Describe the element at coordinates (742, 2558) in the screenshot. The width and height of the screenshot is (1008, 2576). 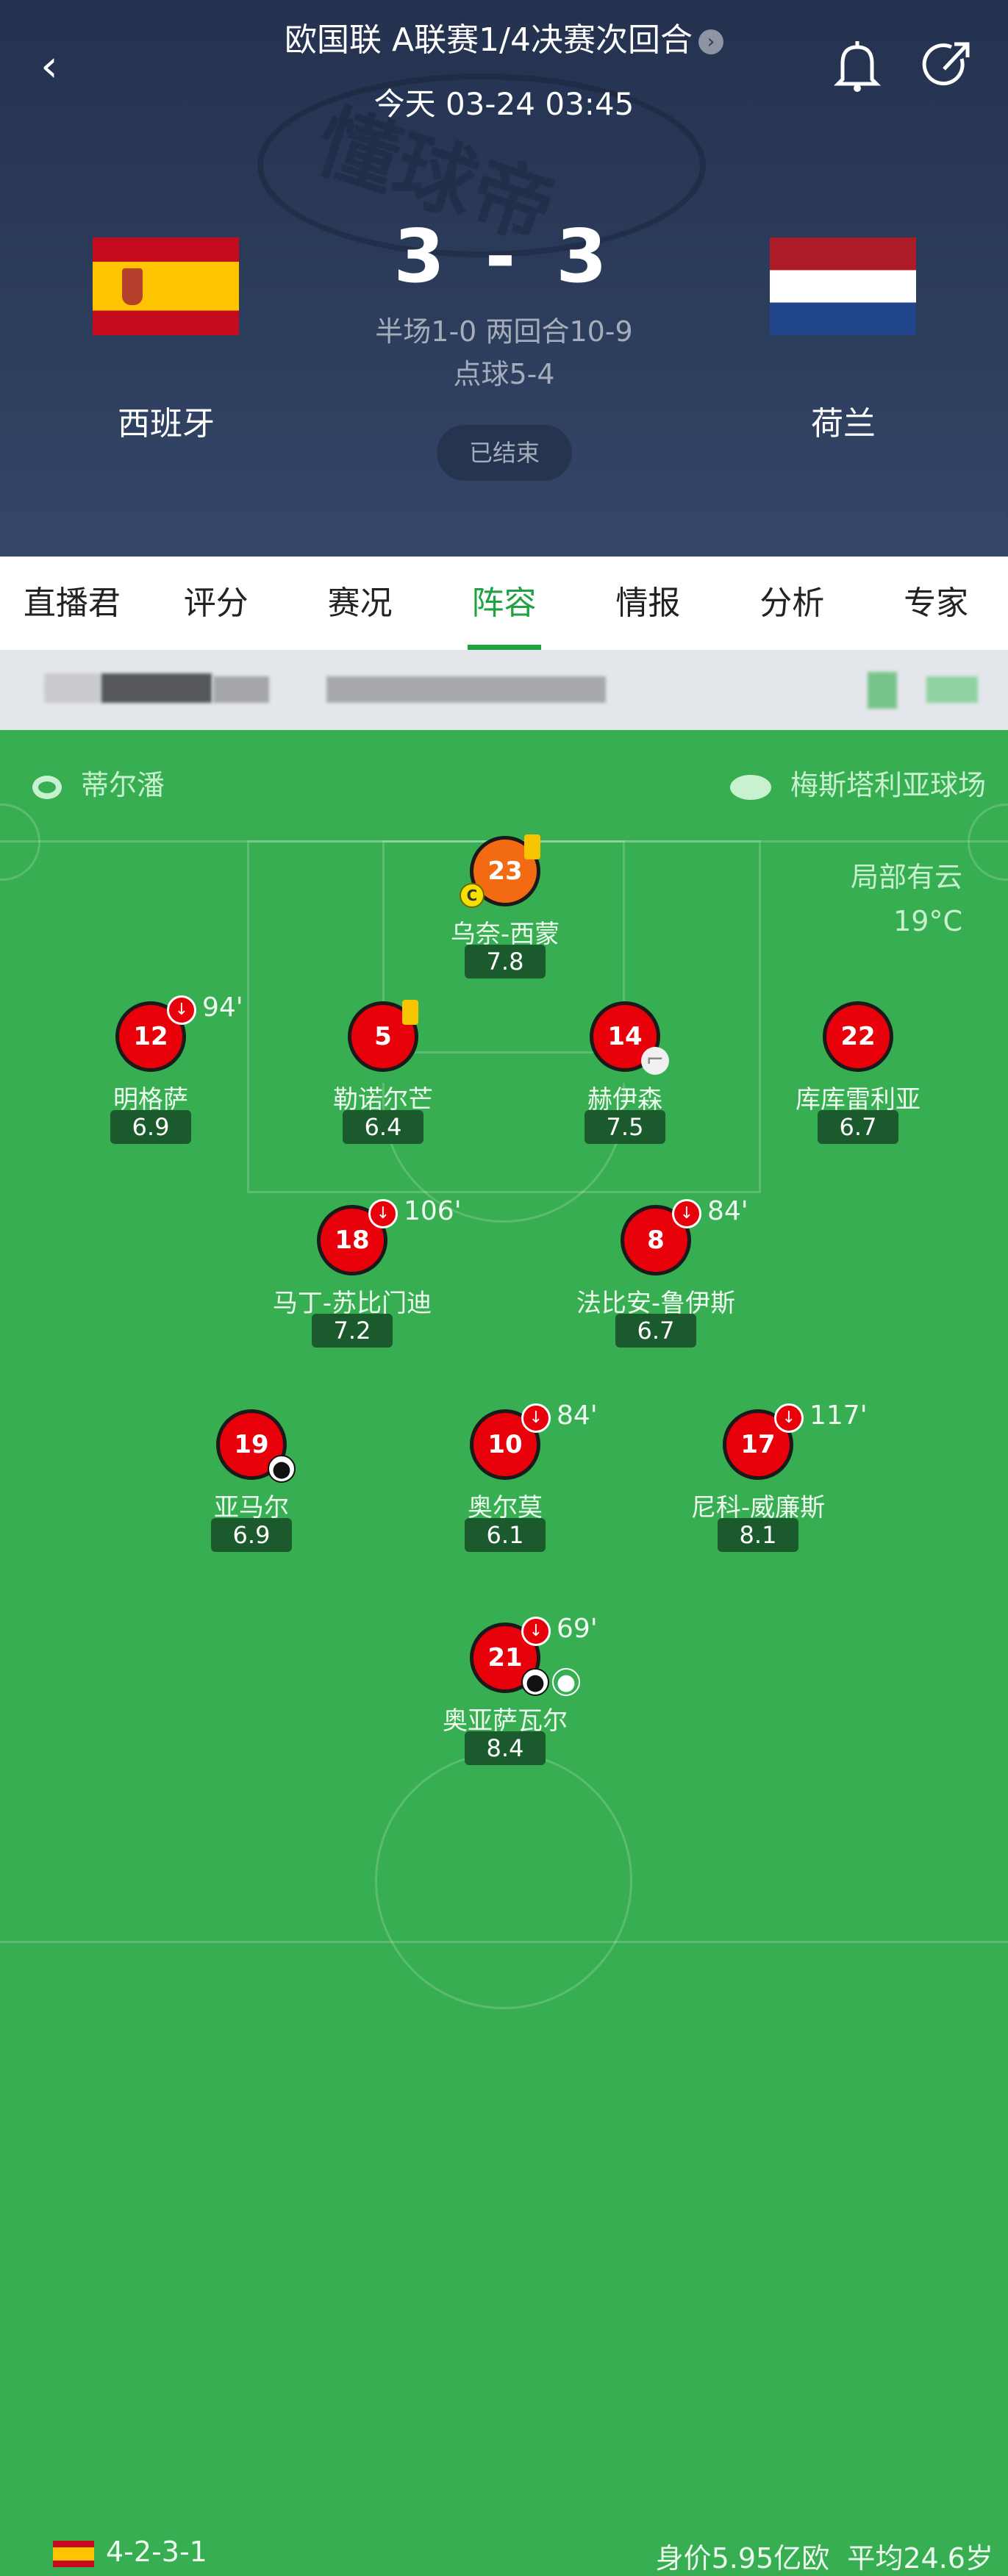
I see `team-value: 身价5.95亿欧` at that location.